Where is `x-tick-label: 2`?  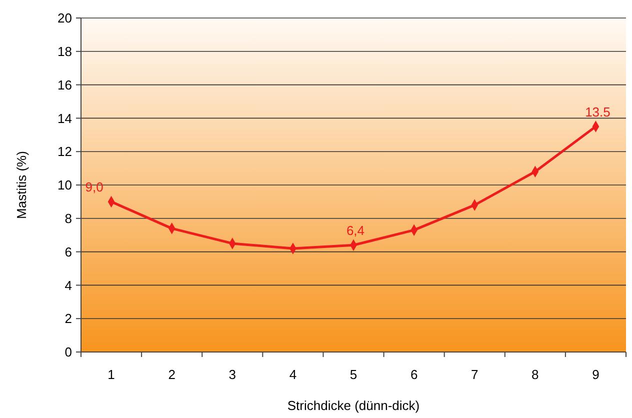
x-tick-label: 2 is located at coordinates (172, 374).